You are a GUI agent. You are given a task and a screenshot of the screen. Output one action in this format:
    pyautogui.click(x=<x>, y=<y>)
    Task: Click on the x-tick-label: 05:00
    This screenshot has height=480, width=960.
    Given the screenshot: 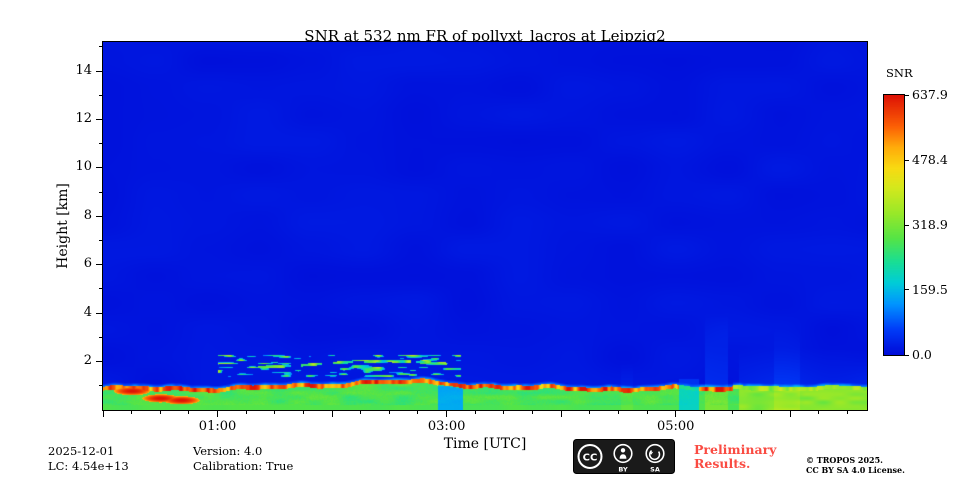 What is the action you would take?
    pyautogui.click(x=675, y=426)
    